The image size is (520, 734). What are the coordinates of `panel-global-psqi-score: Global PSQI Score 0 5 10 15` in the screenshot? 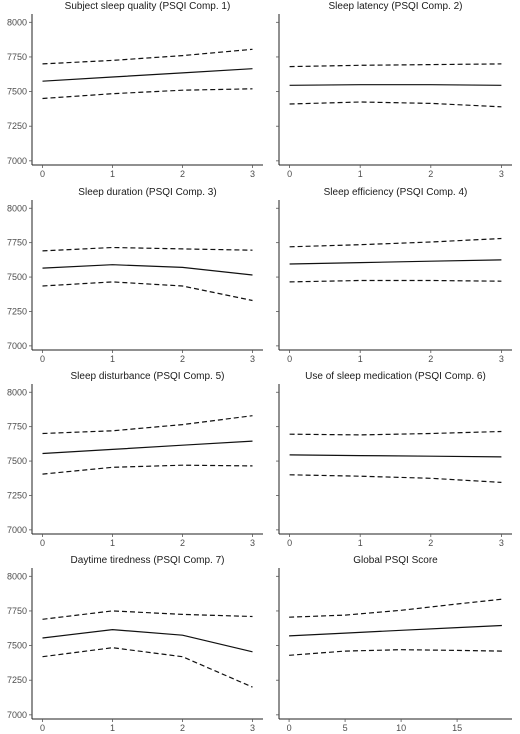 It's located at (394, 644).